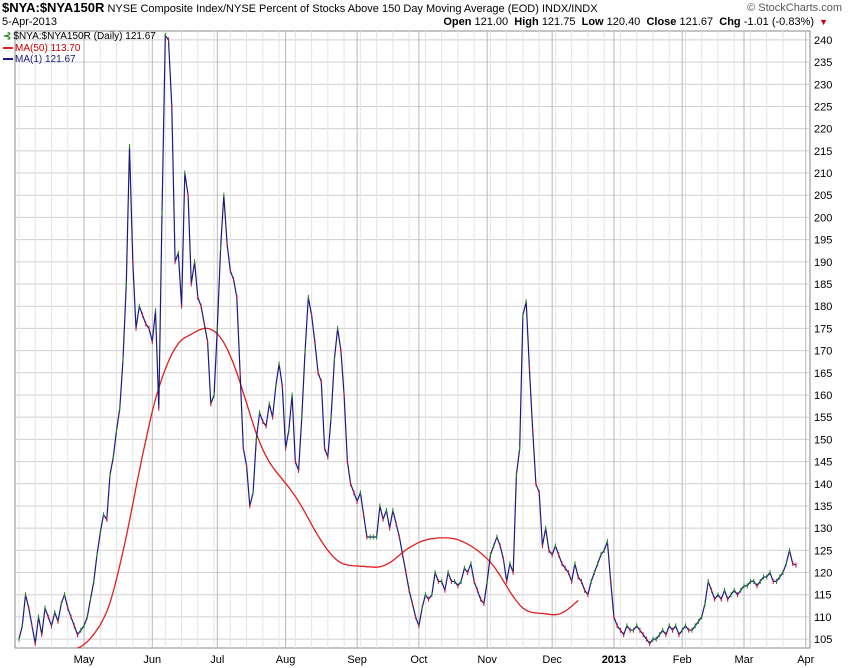  What do you see at coordinates (696, 22) in the screenshot?
I see `close-value: 121.67` at bounding box center [696, 22].